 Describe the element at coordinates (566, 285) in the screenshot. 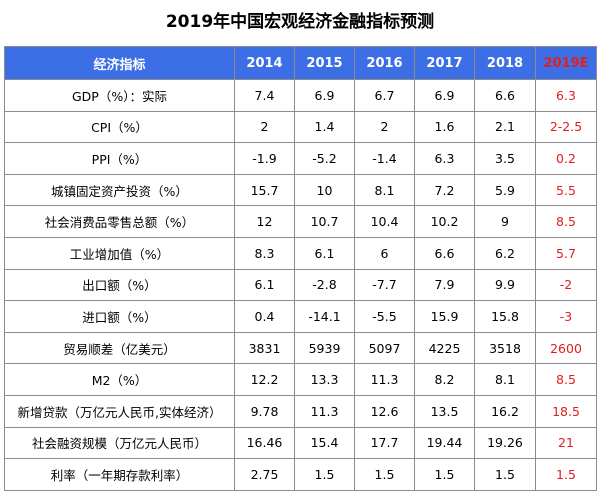

I see `cell-2019e: -2` at that location.